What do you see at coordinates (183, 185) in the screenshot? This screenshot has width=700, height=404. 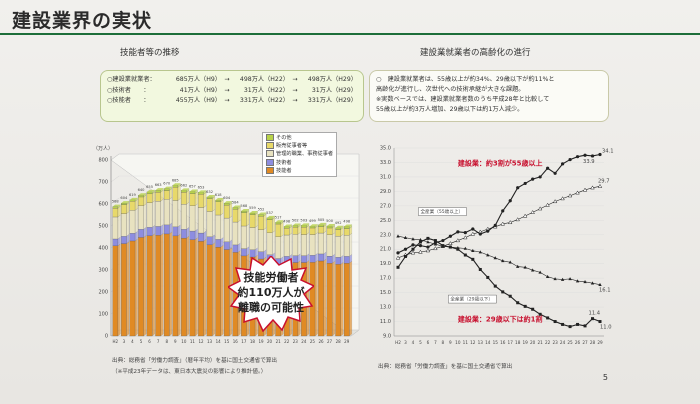 I see `bar-total-label: 662` at bounding box center [183, 185].